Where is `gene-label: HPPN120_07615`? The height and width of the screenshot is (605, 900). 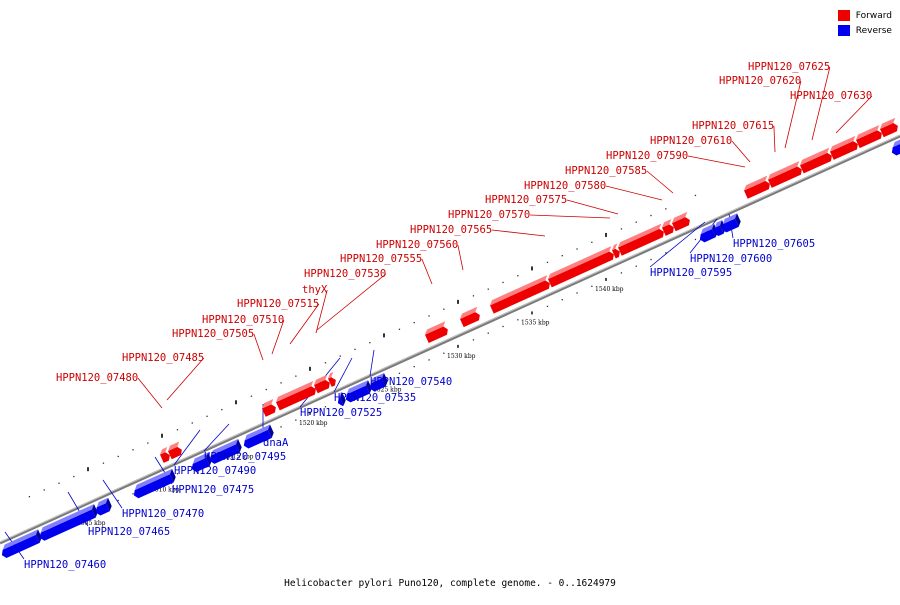
gene-label: HPPN120_07615 is located at coordinates (733, 126).